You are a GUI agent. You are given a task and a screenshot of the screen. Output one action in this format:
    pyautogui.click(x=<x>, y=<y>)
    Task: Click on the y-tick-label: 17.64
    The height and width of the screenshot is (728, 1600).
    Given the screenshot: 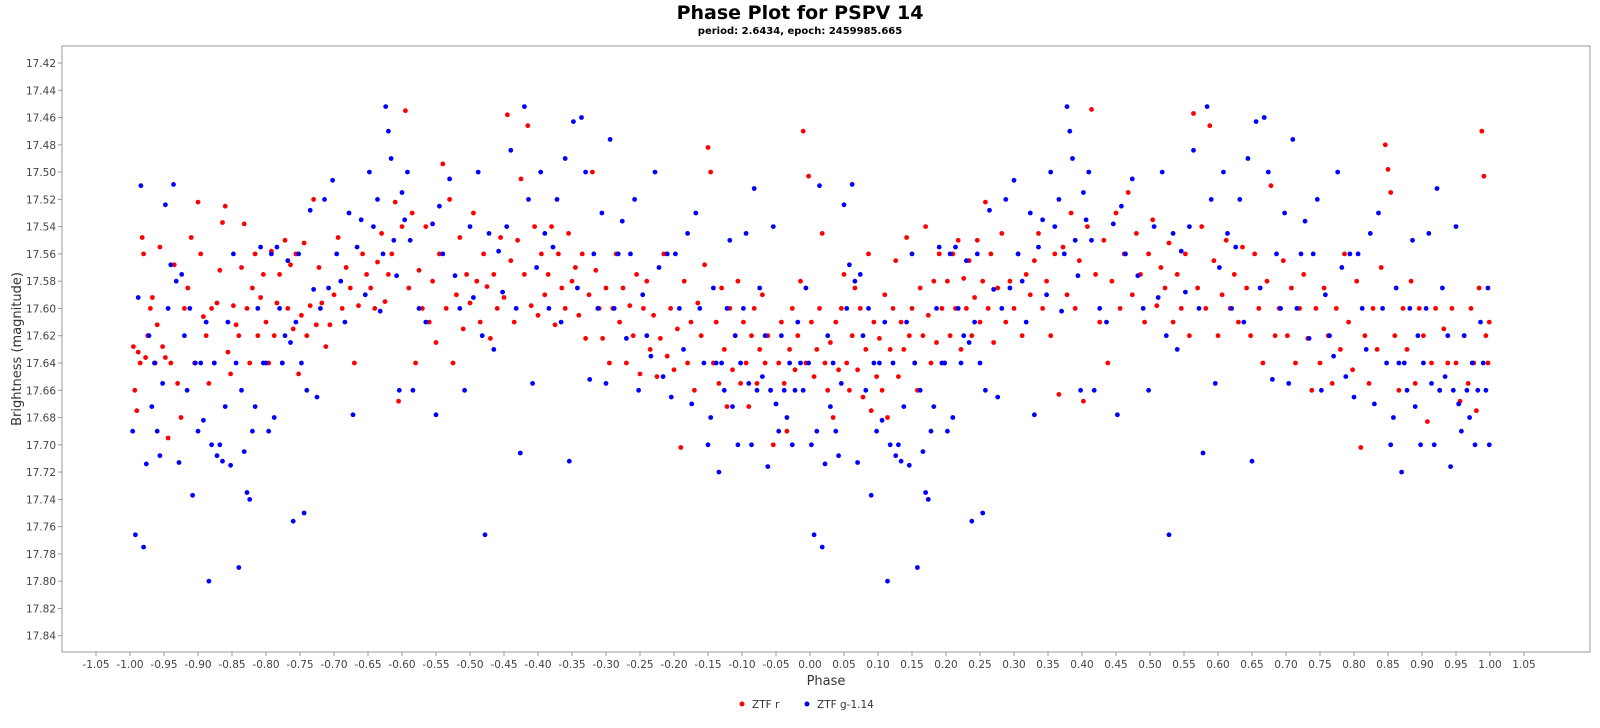 What is the action you would take?
    pyautogui.click(x=41, y=364)
    